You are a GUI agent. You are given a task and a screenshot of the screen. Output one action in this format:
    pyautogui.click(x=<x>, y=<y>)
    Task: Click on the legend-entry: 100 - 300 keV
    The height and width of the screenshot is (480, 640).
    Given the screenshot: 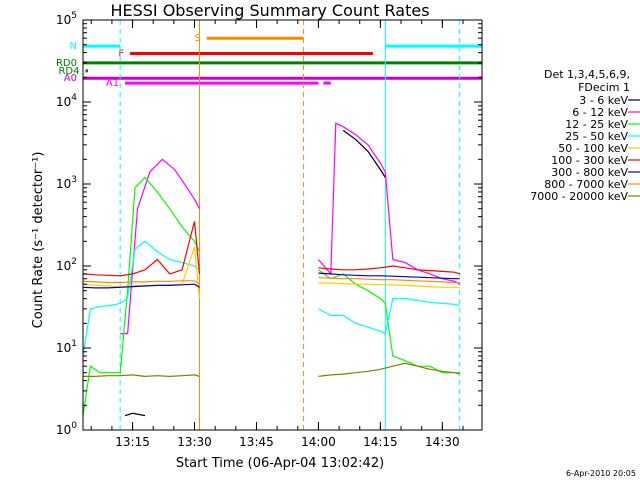 What is the action you would take?
    pyautogui.click(x=589, y=160)
    